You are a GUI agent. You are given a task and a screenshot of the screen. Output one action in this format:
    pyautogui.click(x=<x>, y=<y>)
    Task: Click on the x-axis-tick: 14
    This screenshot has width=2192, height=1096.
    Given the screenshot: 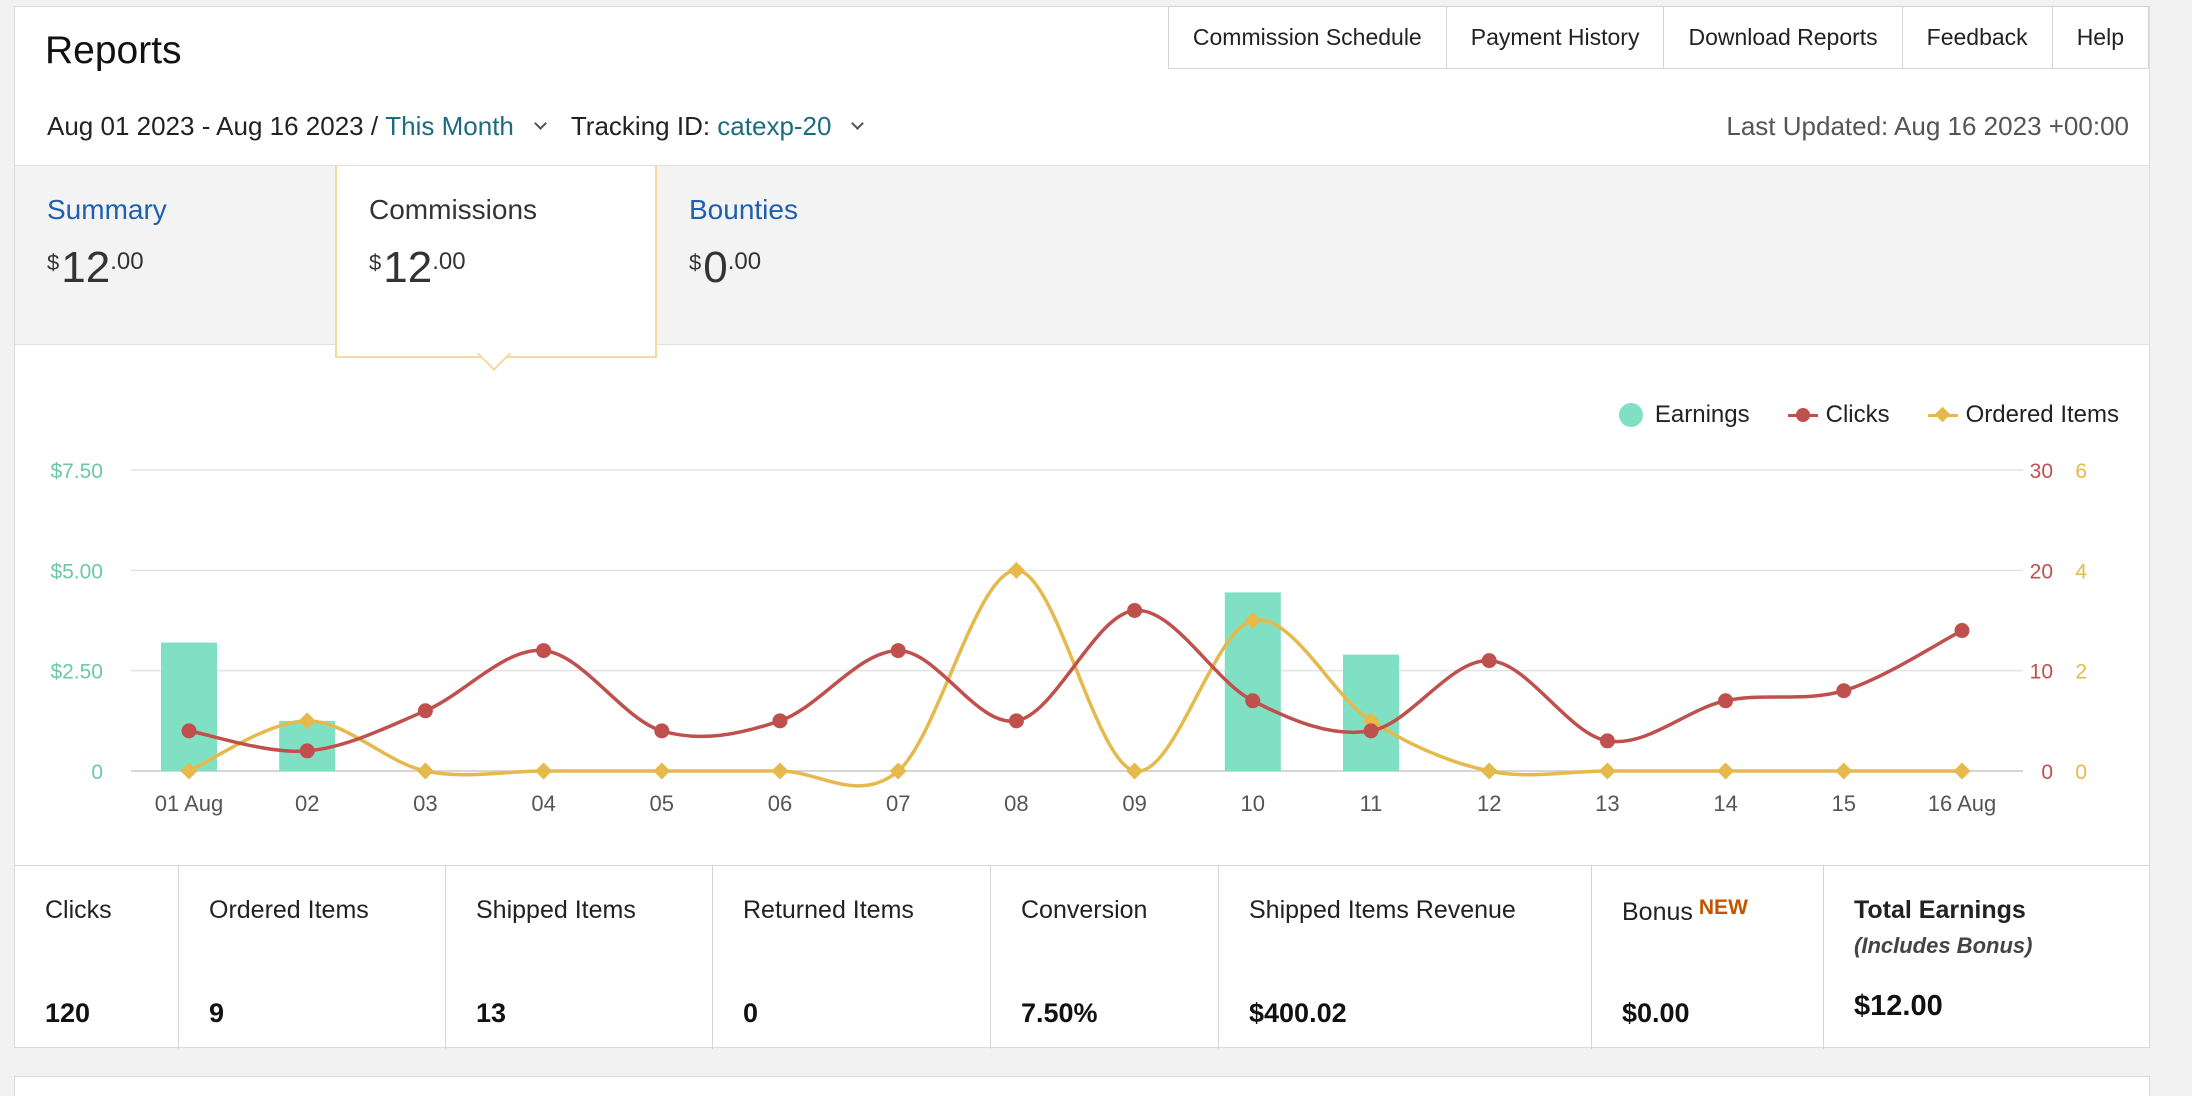 What is the action you would take?
    pyautogui.click(x=1725, y=803)
    